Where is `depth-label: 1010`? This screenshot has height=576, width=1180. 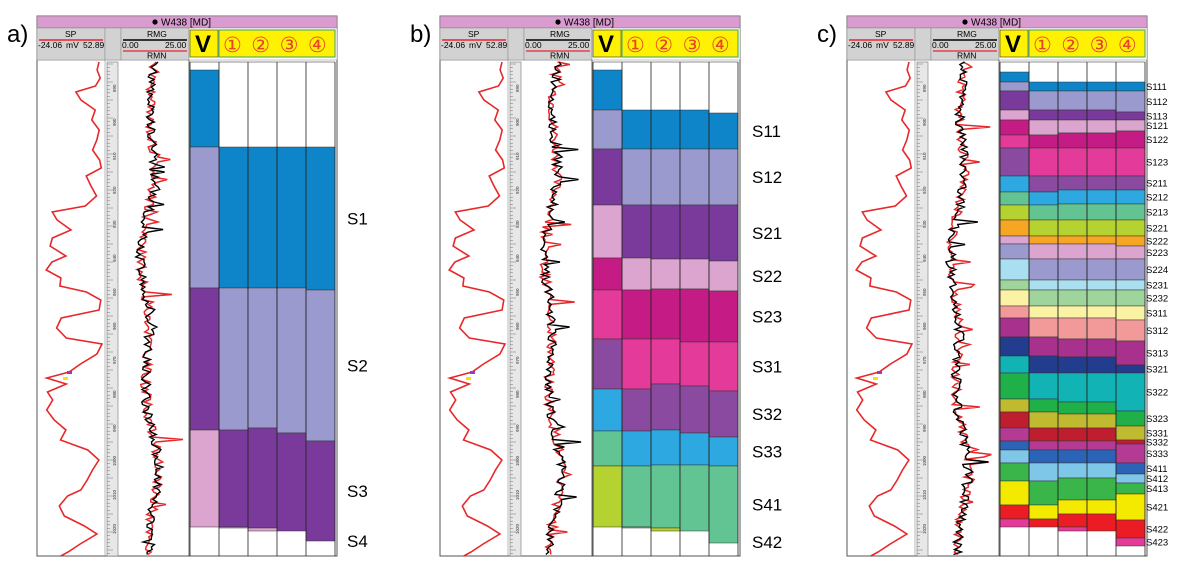
depth-label: 1010 is located at coordinates (517, 494).